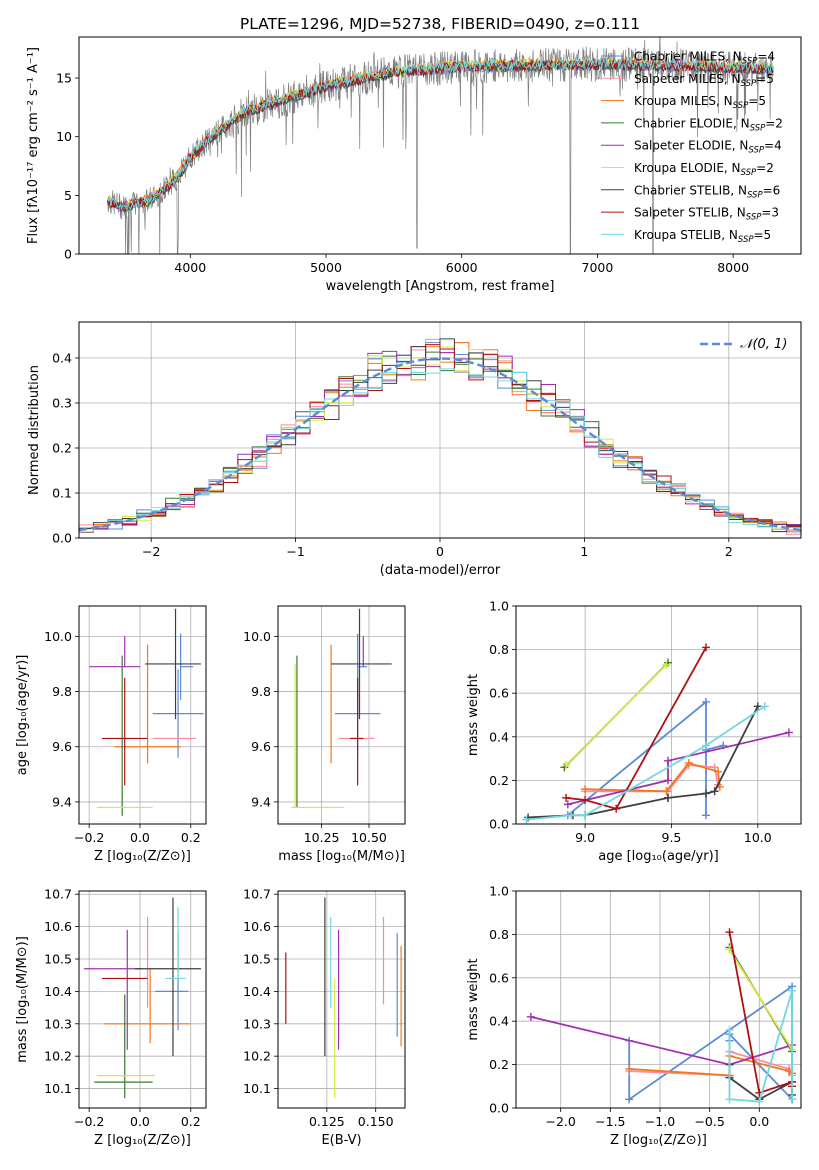 The height and width of the screenshot is (1170, 819). What do you see at coordinates (68, 254) in the screenshot?
I see `y-tick-label: 0` at bounding box center [68, 254].